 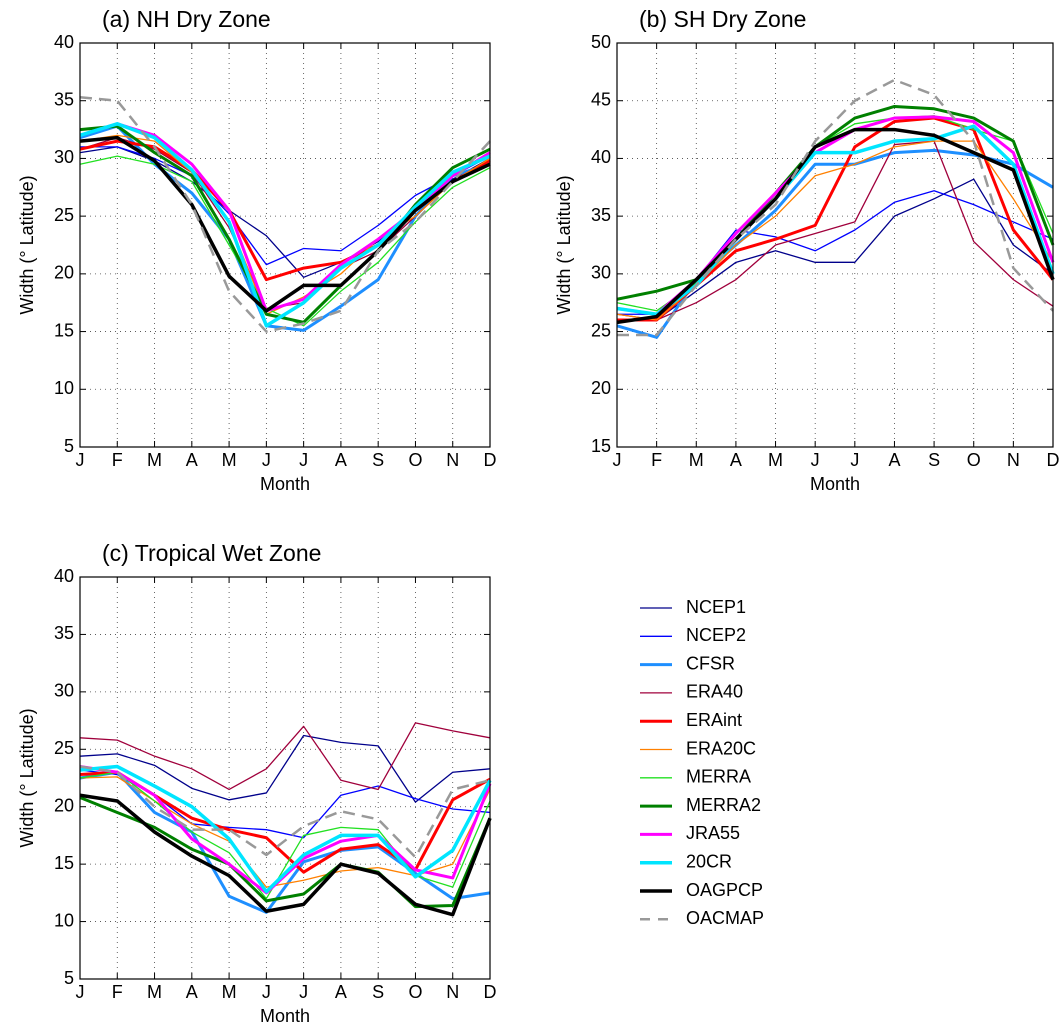 I want to click on chart-title: (b) SH Dry Zone, so click(x=722, y=19).